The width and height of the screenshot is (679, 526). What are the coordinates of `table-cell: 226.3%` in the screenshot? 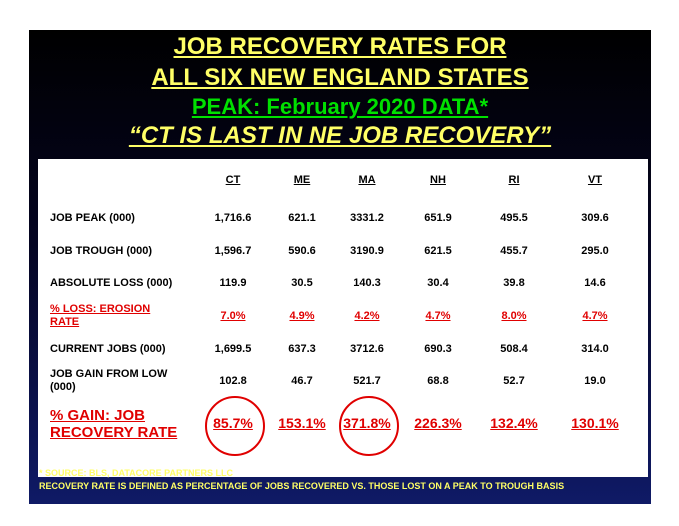 It's located at (438, 423).